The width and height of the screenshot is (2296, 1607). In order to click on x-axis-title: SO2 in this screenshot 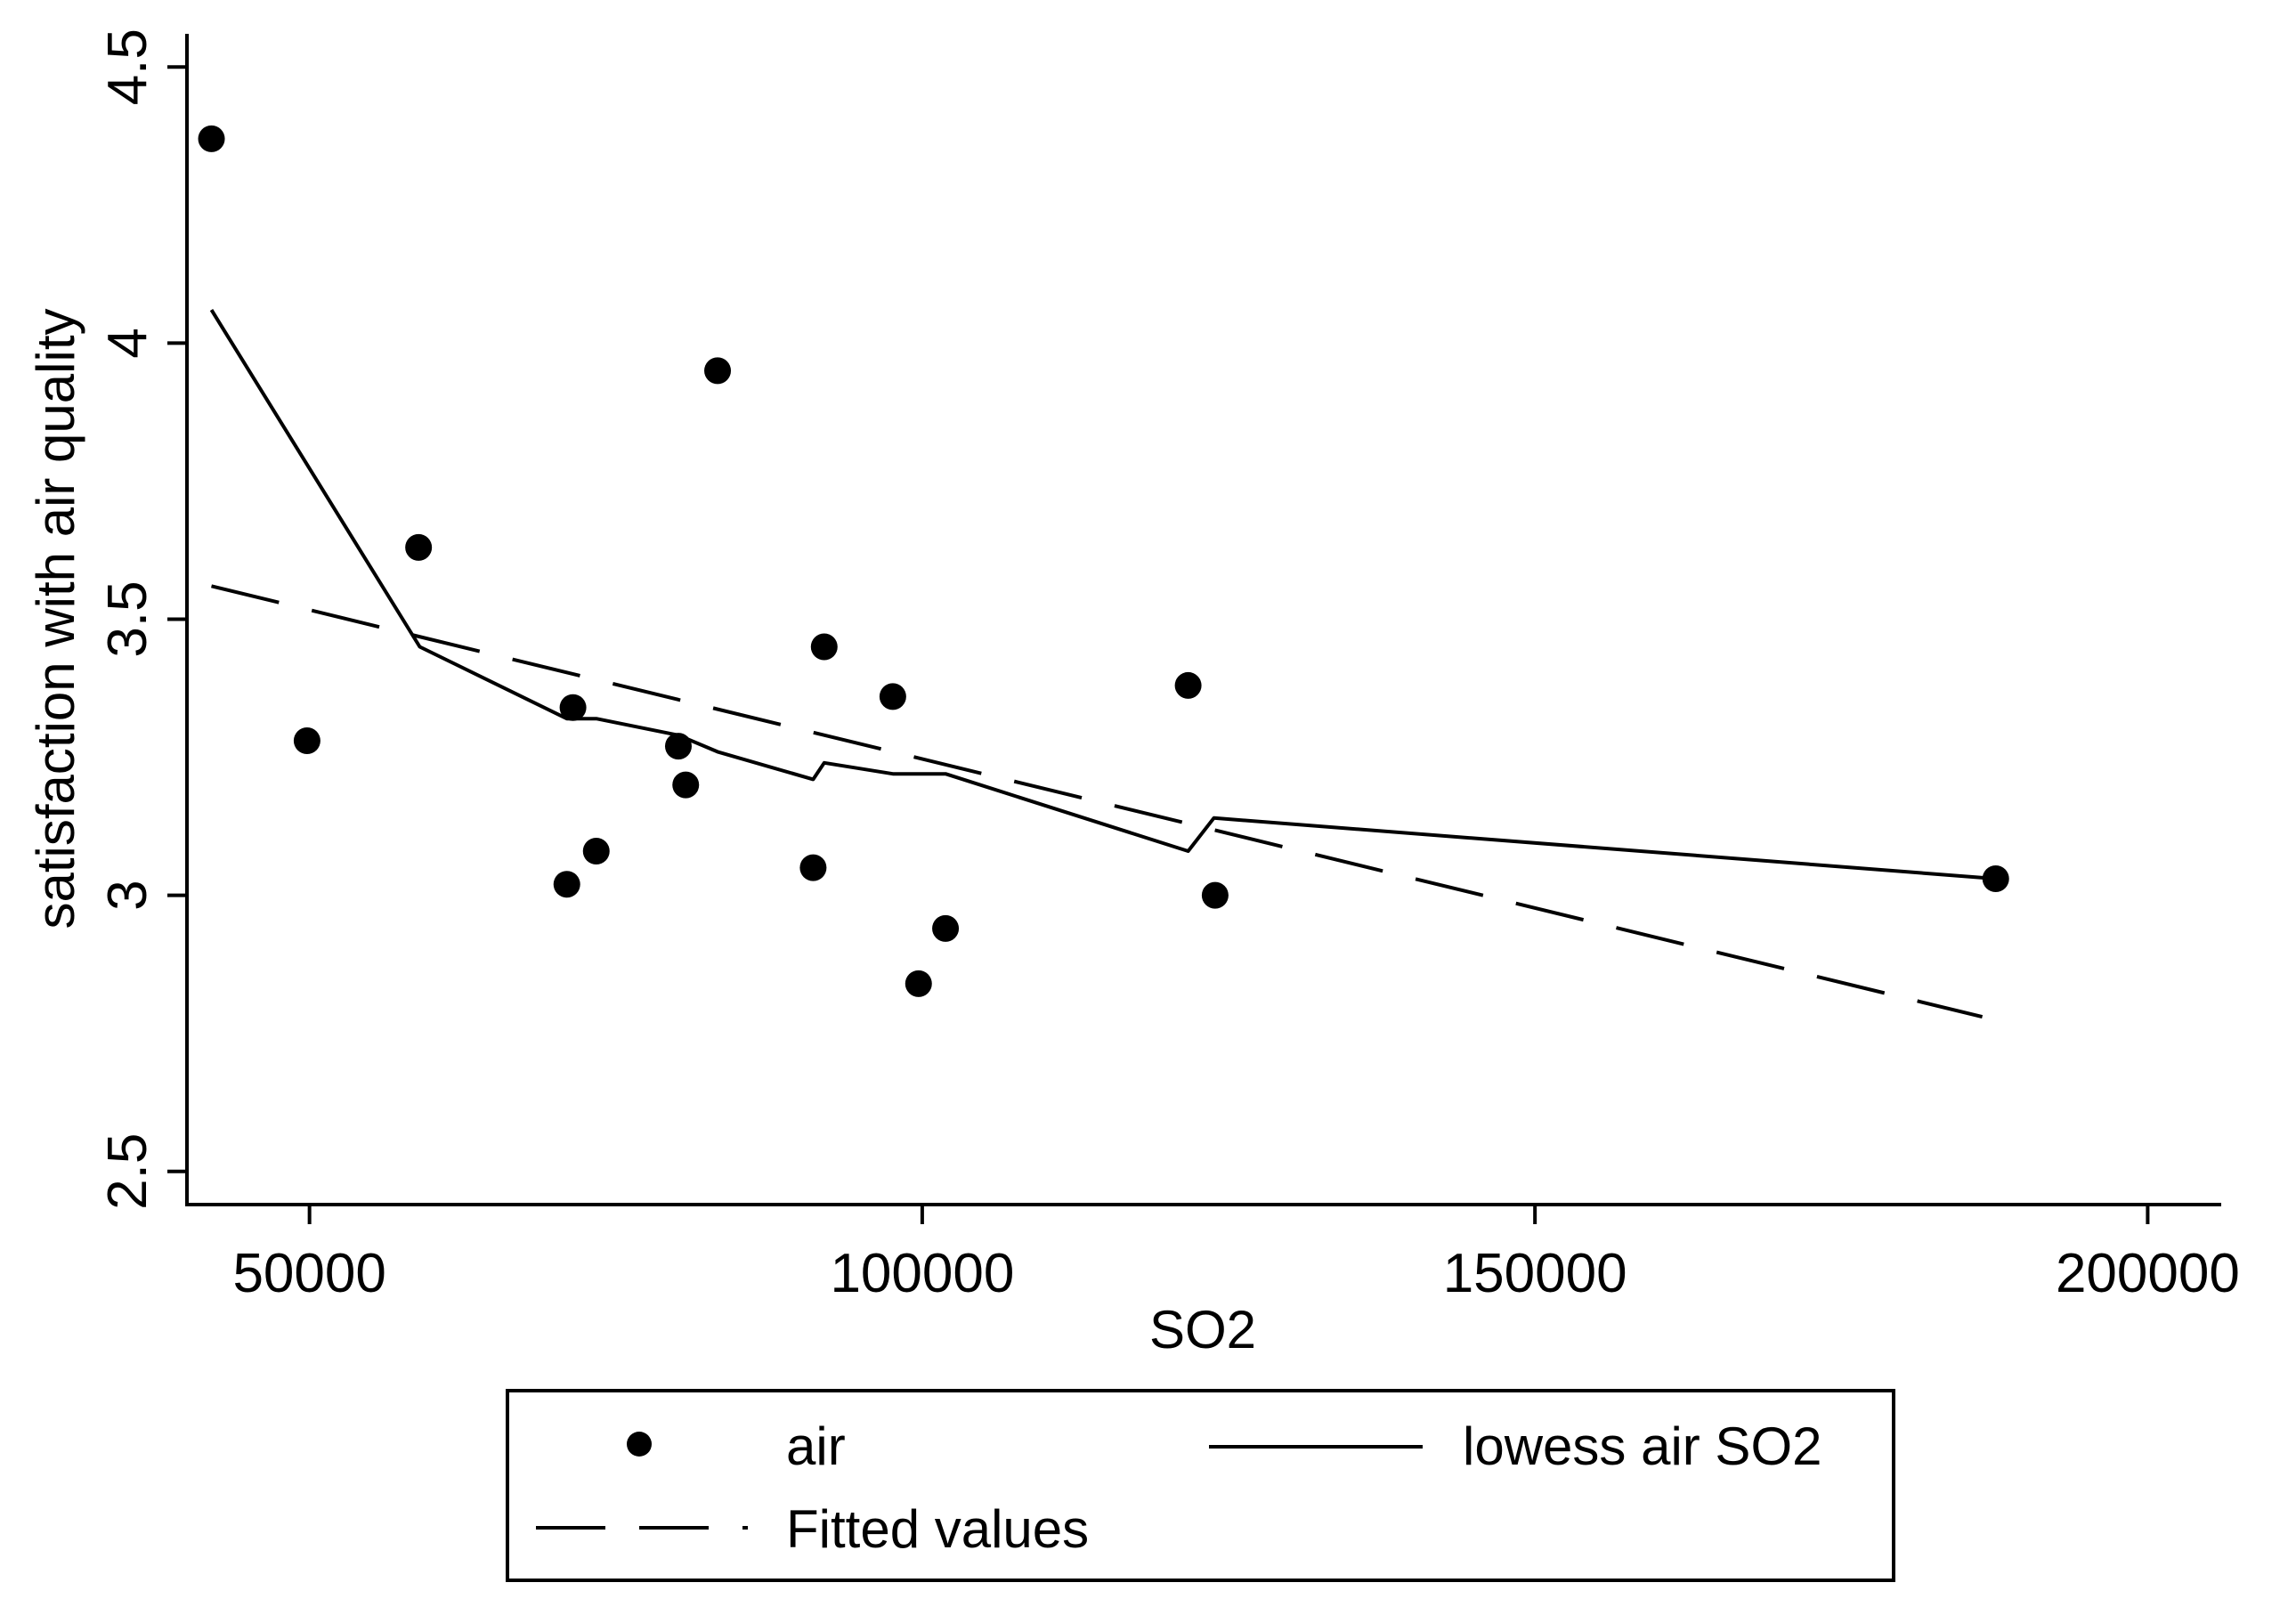, I will do `click(1202, 1329)`.